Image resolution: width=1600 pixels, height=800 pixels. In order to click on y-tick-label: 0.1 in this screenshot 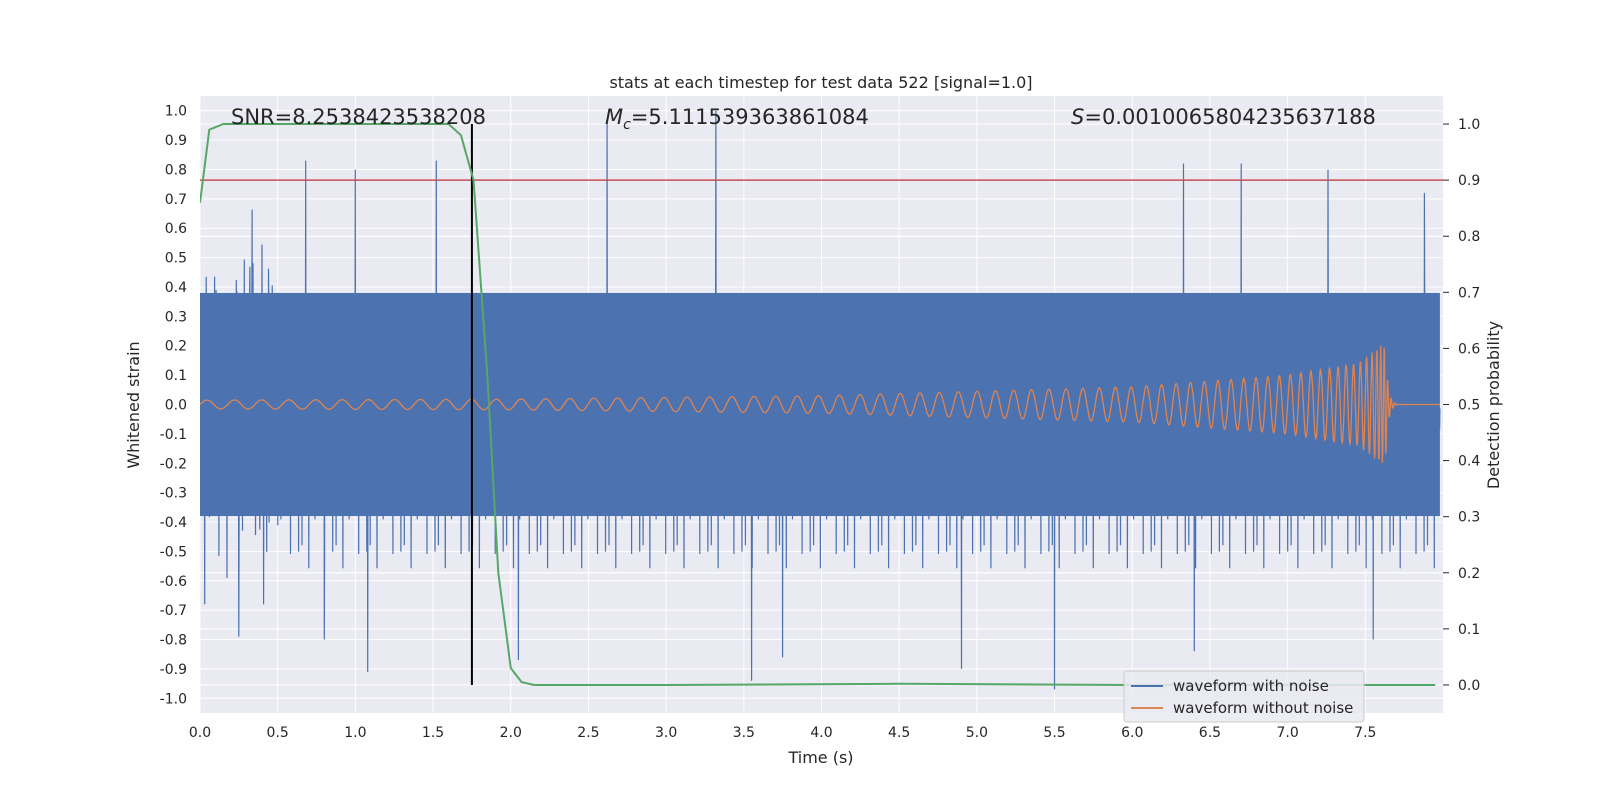, I will do `click(176, 376)`.